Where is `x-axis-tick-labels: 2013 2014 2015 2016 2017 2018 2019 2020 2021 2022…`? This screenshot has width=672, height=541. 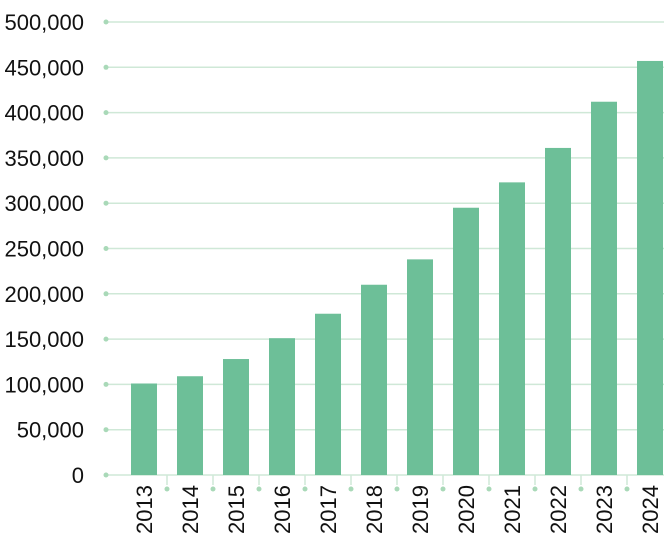 x-axis-tick-labels: 2013 2014 2015 2016 2017 2018 2019 2020 2021 2022… is located at coordinates (397, 509).